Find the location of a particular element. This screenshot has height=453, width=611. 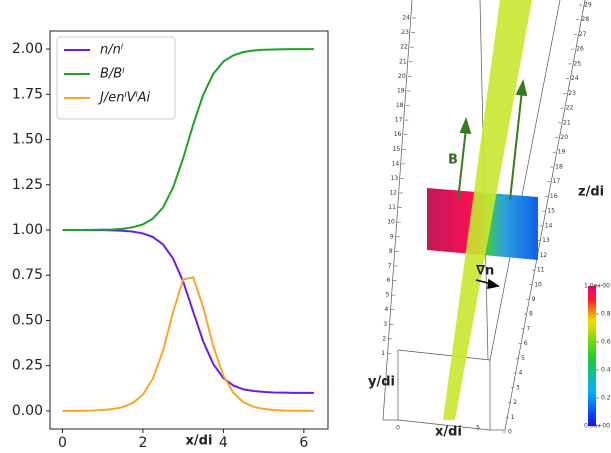

series-line is located at coordinates (188, 344).